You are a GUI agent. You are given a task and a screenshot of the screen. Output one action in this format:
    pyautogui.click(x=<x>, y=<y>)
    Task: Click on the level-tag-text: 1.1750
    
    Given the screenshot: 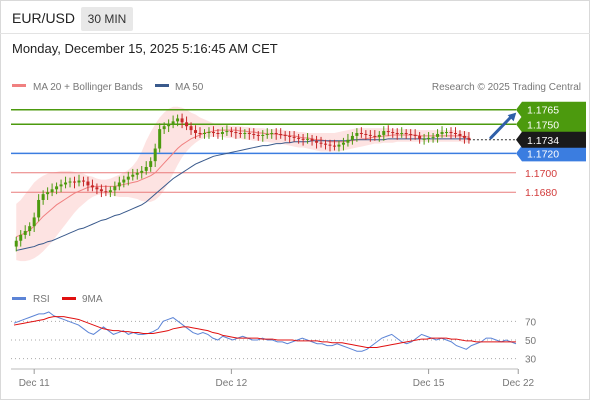 What is the action you would take?
    pyautogui.click(x=543, y=125)
    